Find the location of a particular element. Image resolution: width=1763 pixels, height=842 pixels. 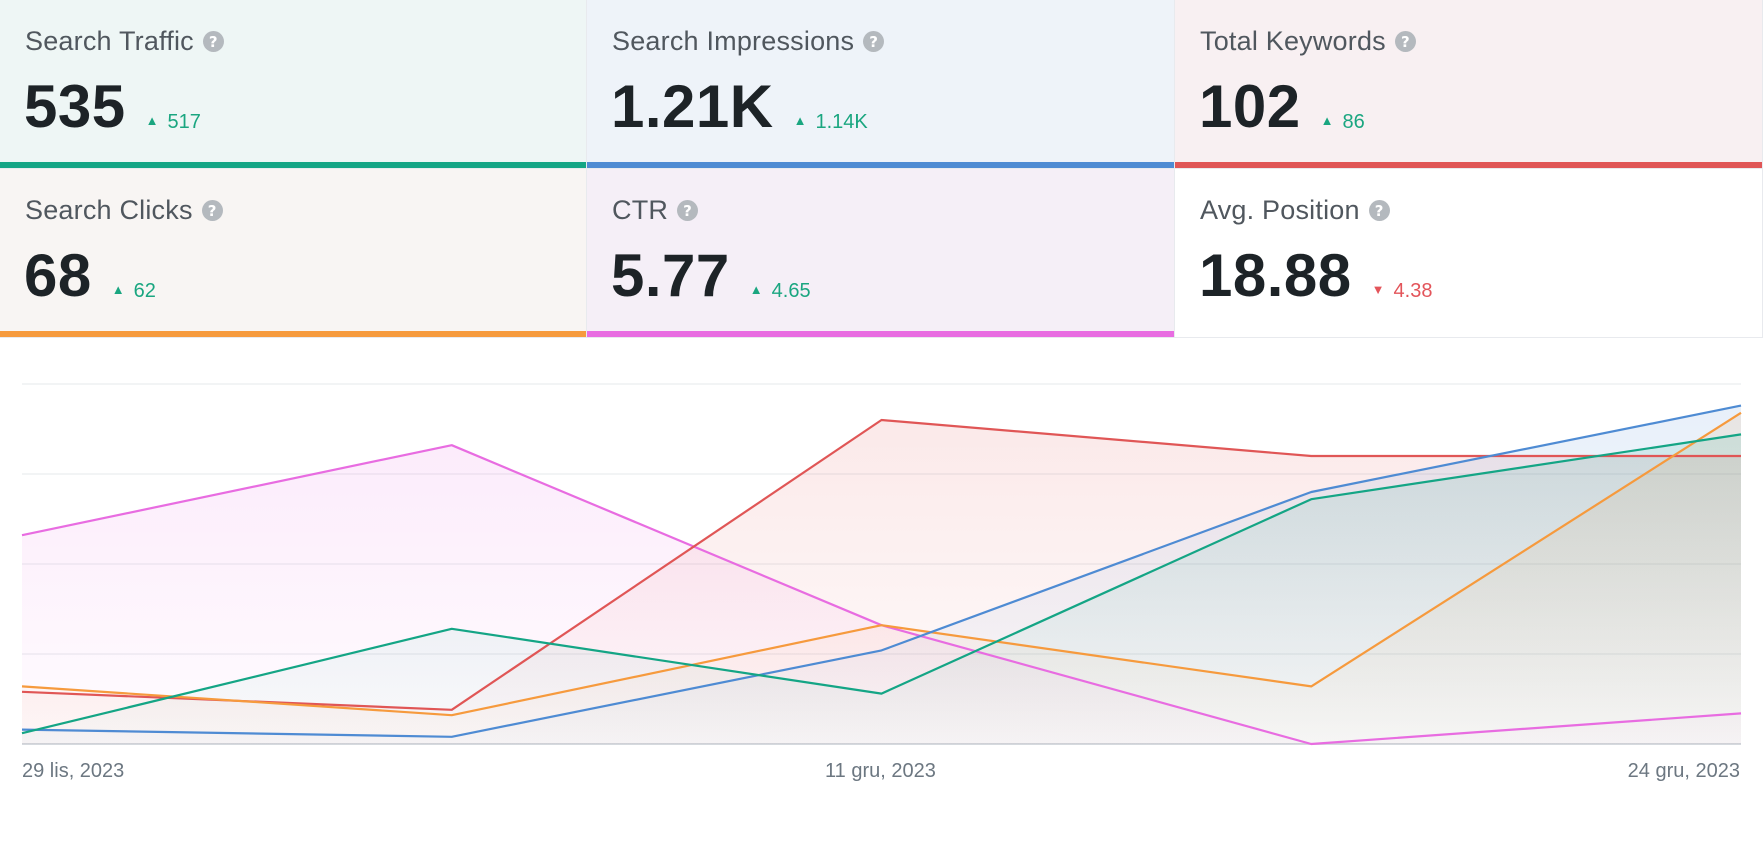

card-title-text: Total Keywords is located at coordinates (1293, 41).